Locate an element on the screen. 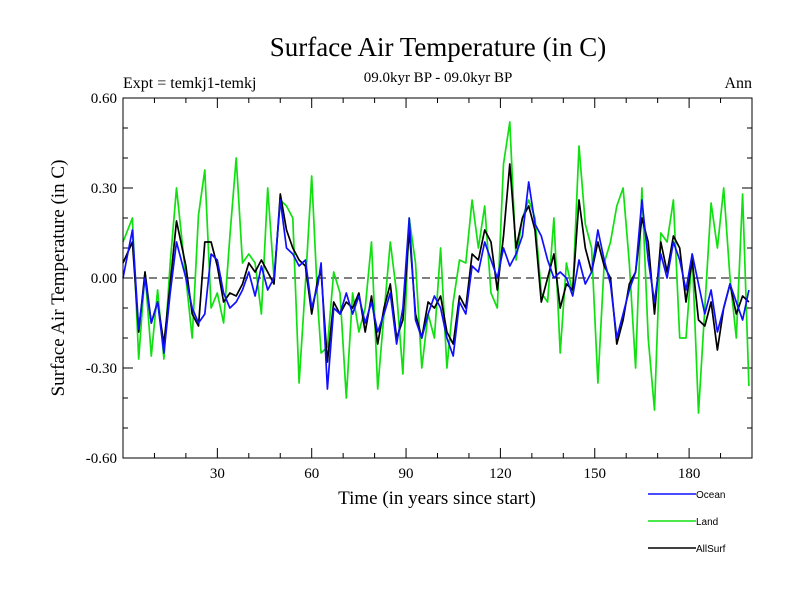 This screenshot has height=600, width=800. x-tick-label: 120 is located at coordinates (500, 474).